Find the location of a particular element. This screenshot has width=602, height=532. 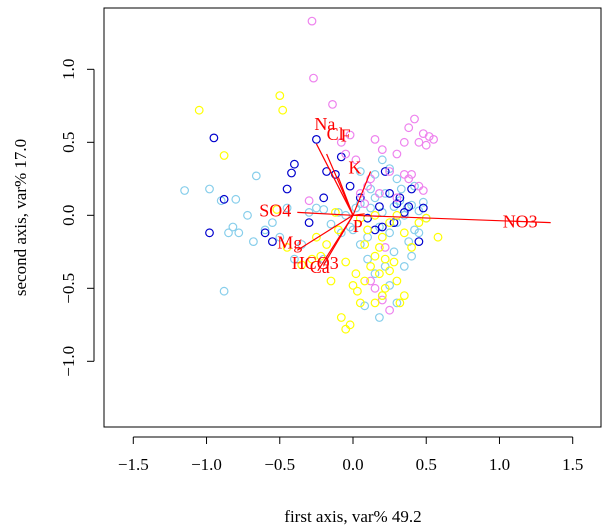

loading-label: SO4 is located at coordinates (275, 210).